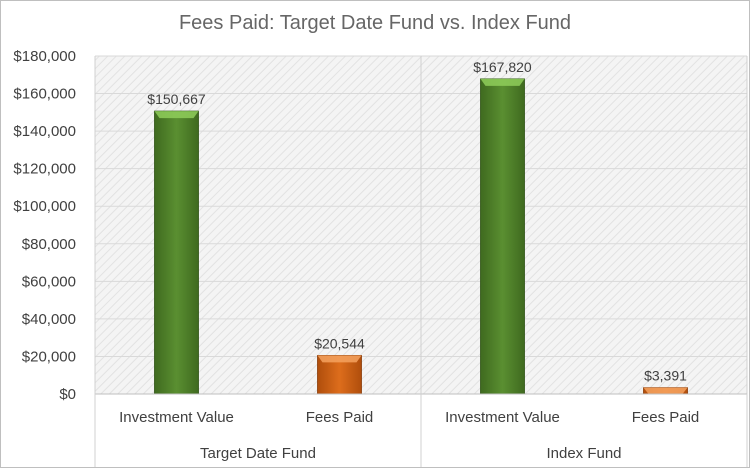 The width and height of the screenshot is (750, 468). Describe the element at coordinates (44, 56) in the screenshot. I see `y-tick-label: $180,000` at that location.